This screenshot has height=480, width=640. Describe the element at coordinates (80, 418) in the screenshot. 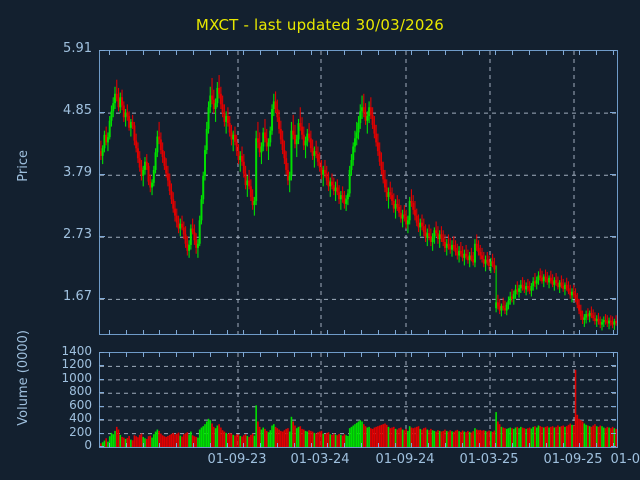

I see `volume-tick-label: 400` at that location.